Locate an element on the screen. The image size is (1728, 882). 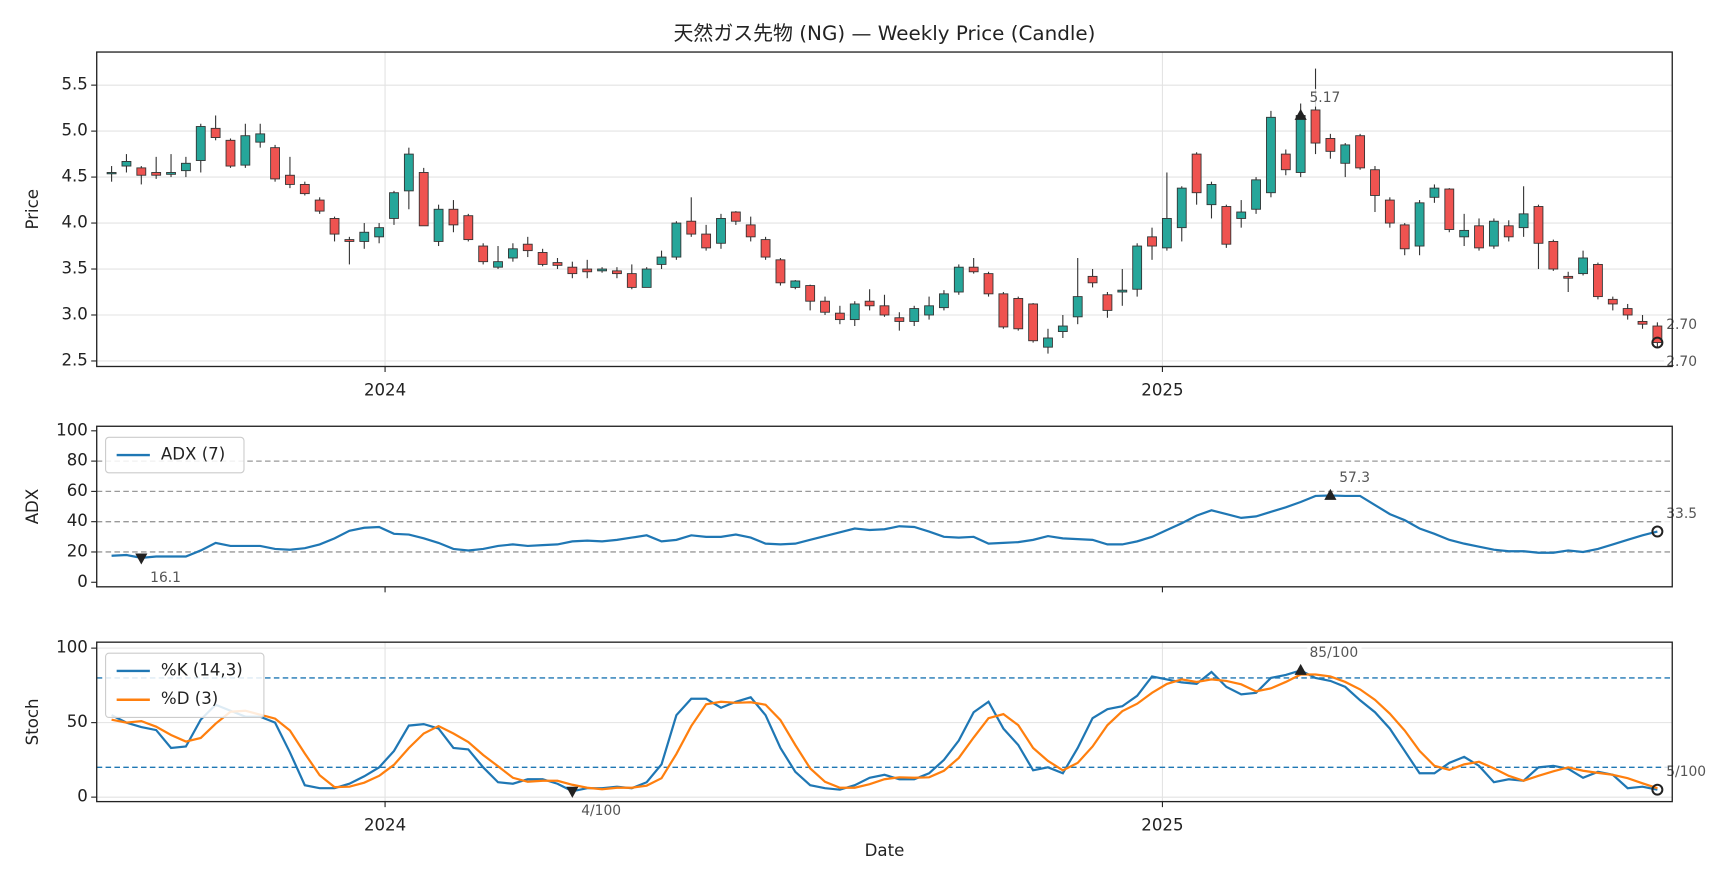
y-tick-label: 40 is located at coordinates (77, 520).